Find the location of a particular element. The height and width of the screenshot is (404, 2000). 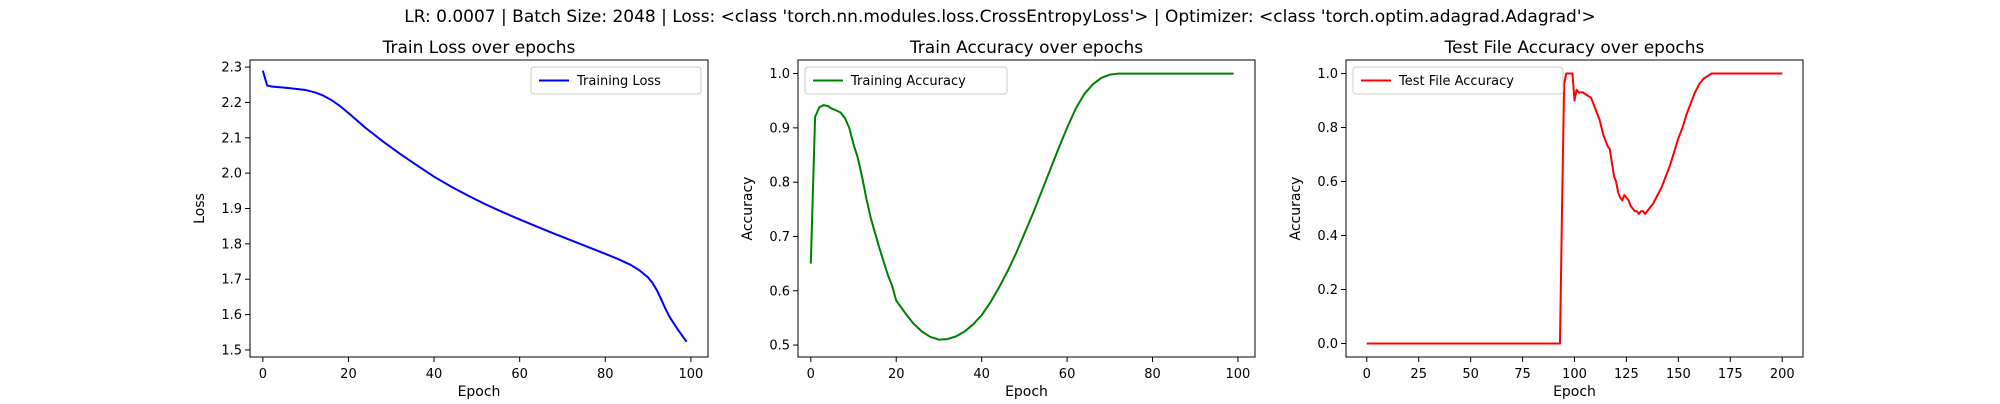

legend-label: Test File Accuracy is located at coordinates (1456, 81).